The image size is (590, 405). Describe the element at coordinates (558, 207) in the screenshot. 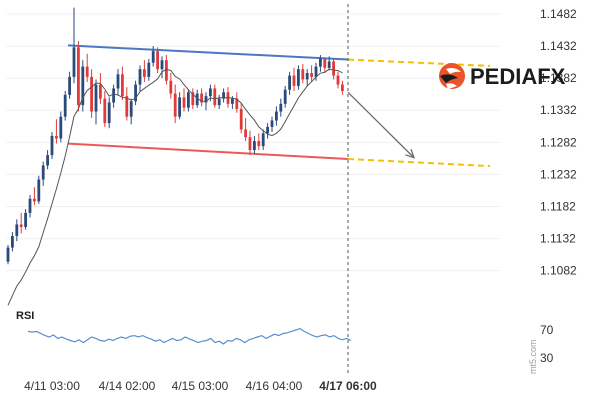

I see `y-tick-label: 1.1182` at that location.